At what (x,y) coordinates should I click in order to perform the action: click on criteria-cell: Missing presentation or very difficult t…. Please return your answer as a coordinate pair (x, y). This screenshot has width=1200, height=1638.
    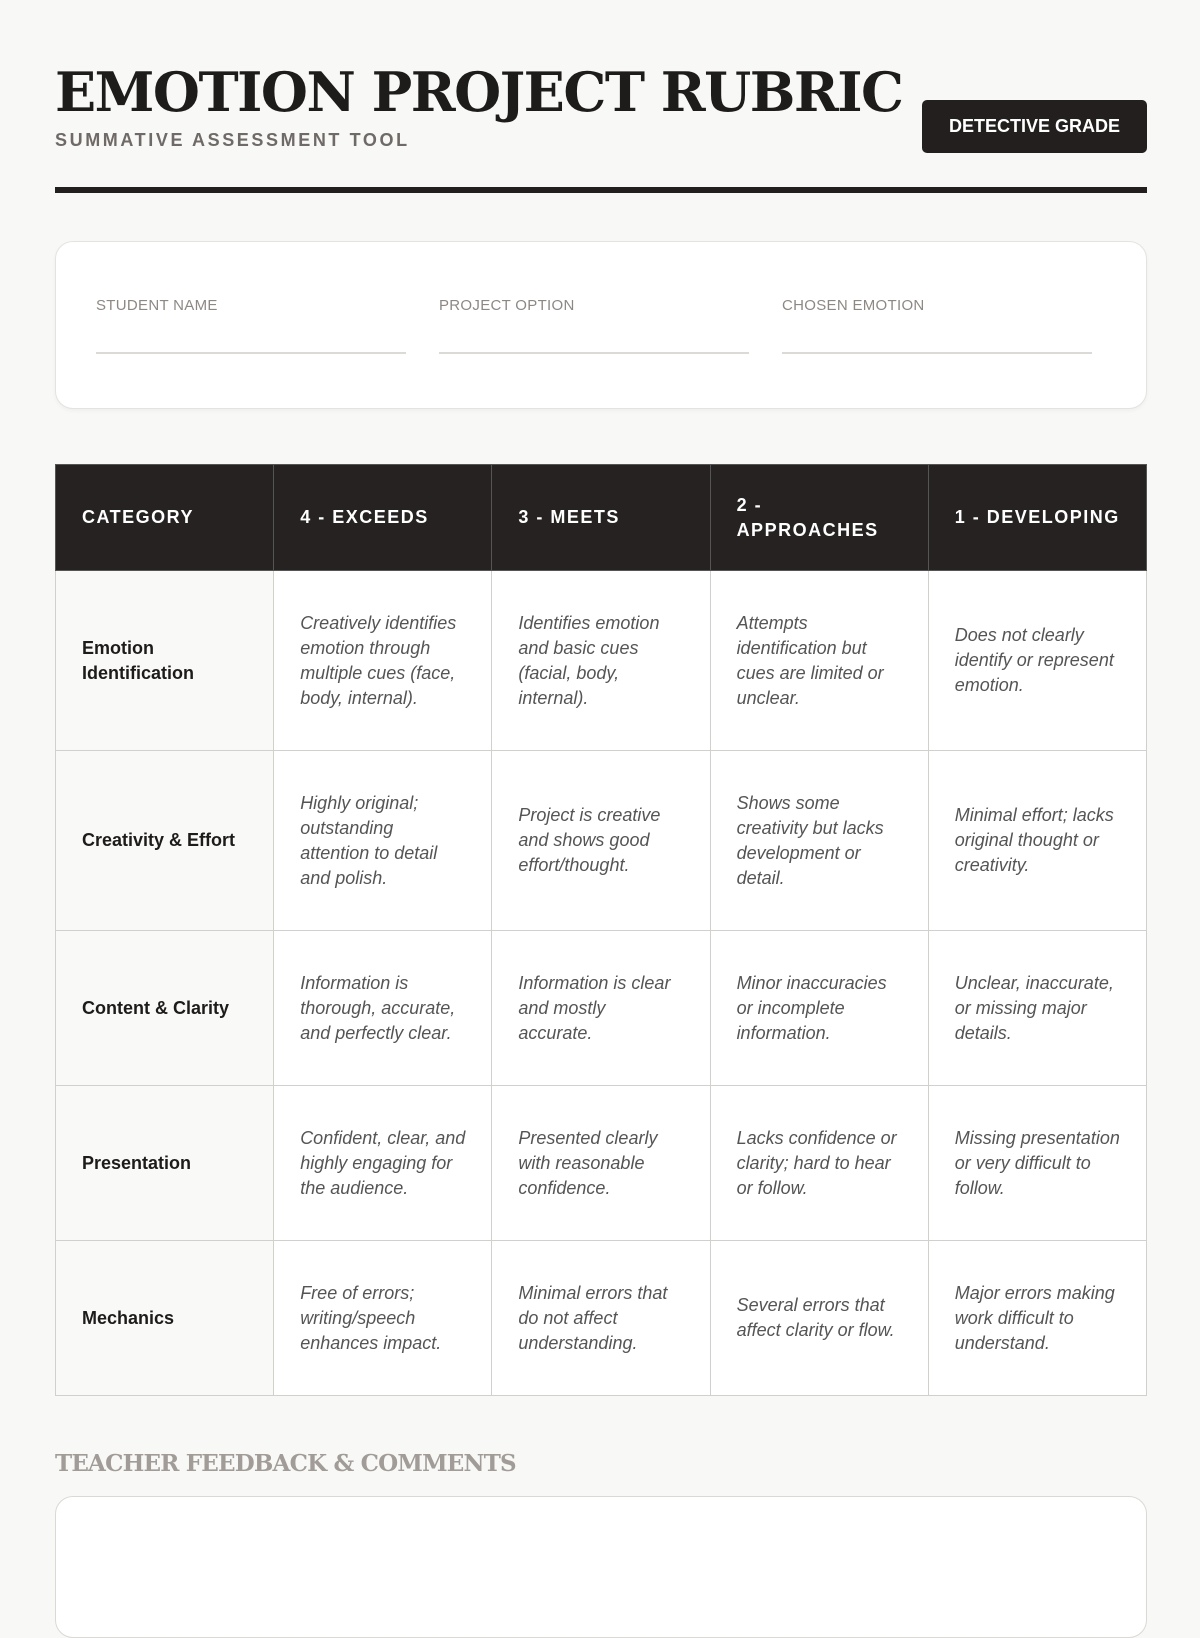
    Looking at the image, I should click on (1037, 1163).